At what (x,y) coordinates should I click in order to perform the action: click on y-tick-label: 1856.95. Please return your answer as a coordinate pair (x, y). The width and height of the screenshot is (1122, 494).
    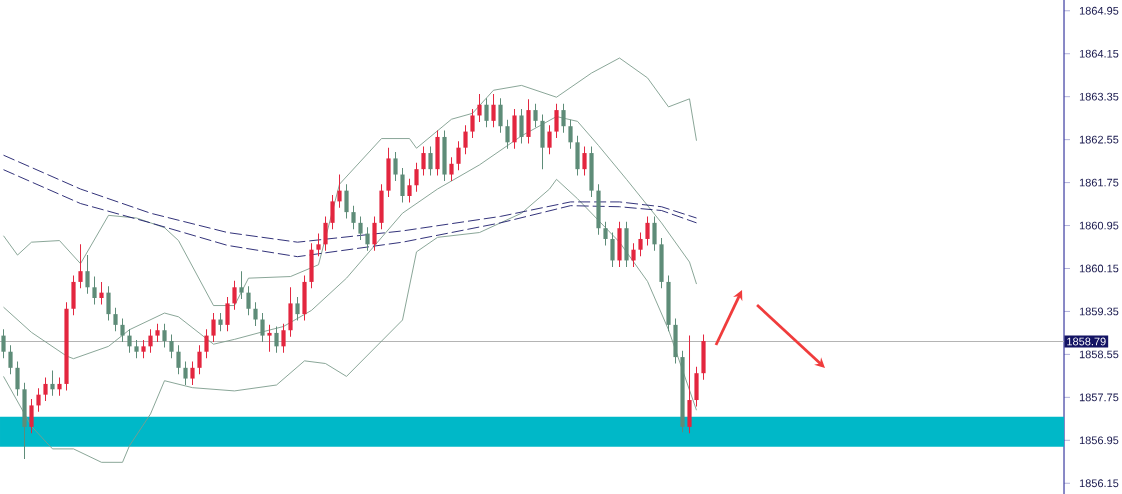
    Looking at the image, I should click on (1099, 440).